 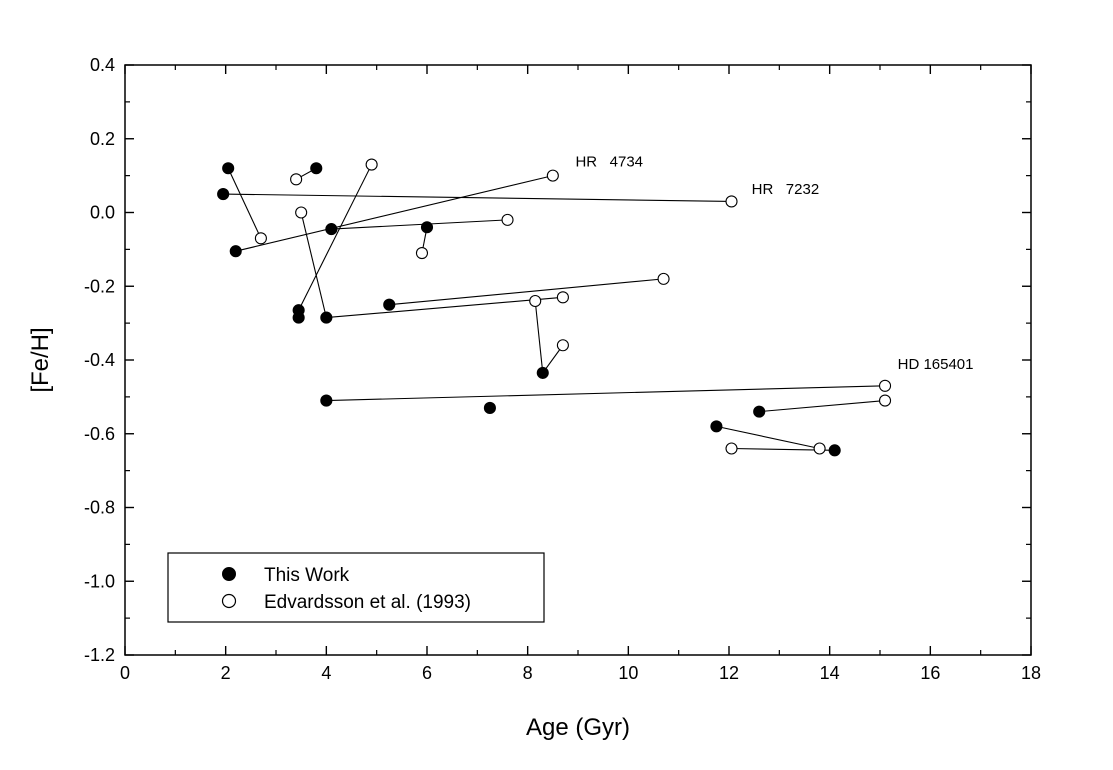 What do you see at coordinates (125, 673) in the screenshot?
I see `x-tick-label: 0` at bounding box center [125, 673].